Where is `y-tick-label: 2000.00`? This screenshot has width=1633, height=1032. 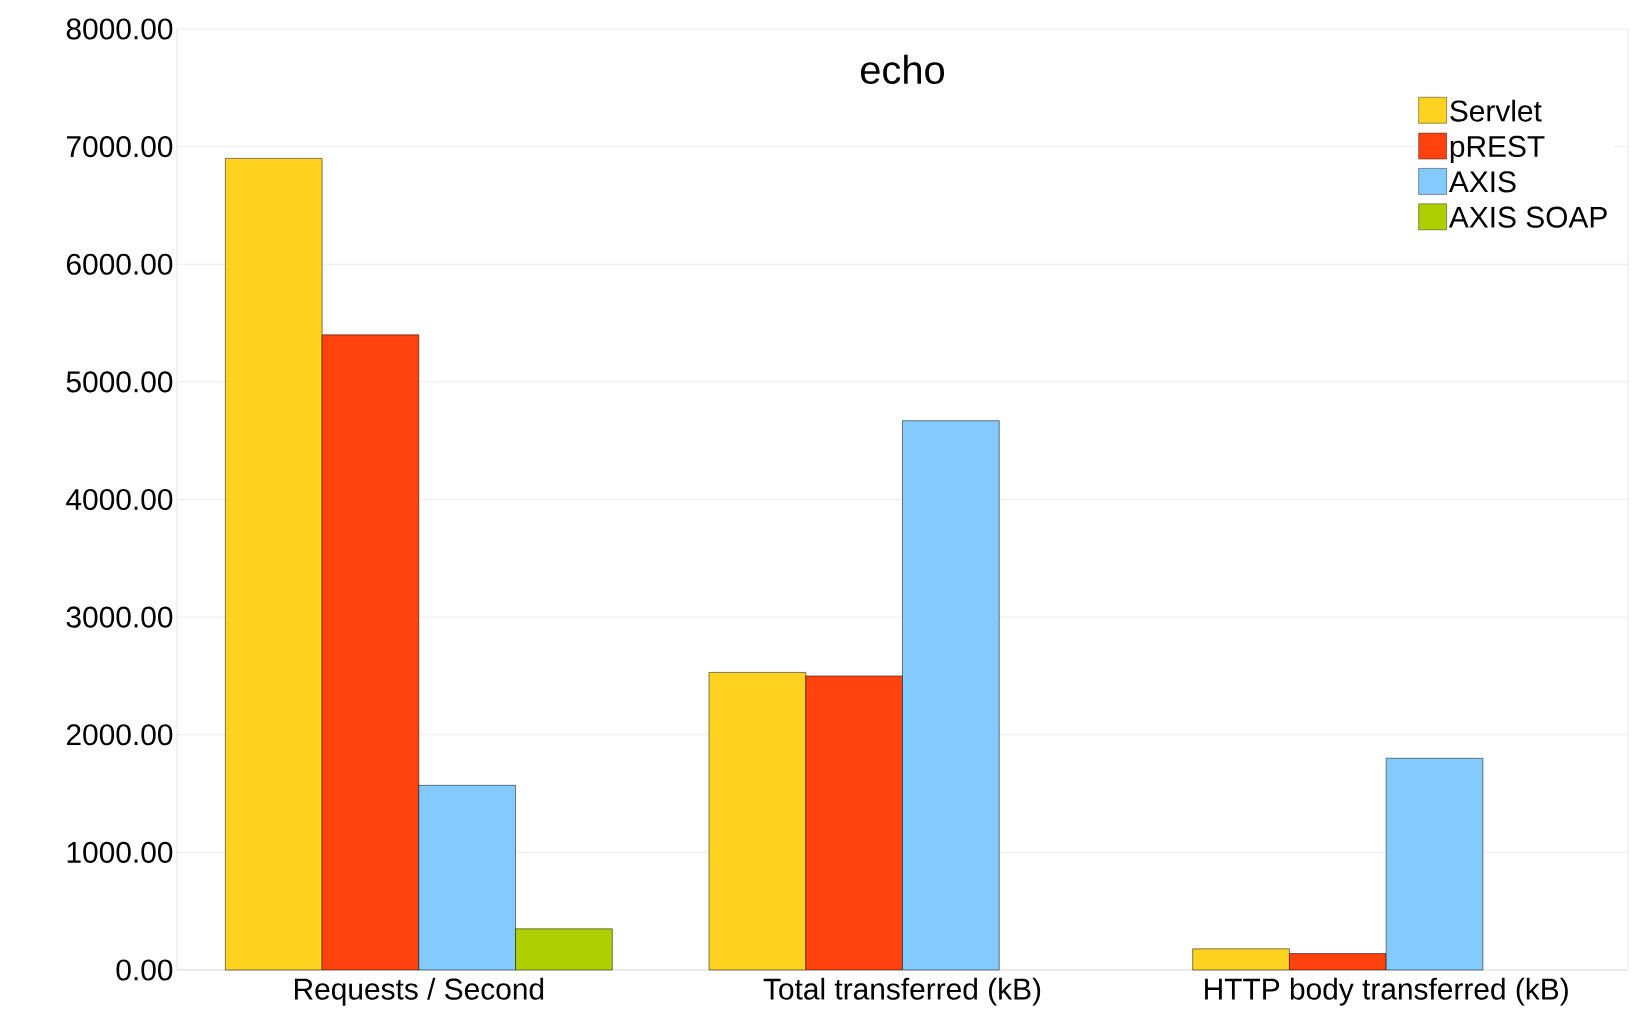 y-tick-label: 2000.00 is located at coordinates (119, 735).